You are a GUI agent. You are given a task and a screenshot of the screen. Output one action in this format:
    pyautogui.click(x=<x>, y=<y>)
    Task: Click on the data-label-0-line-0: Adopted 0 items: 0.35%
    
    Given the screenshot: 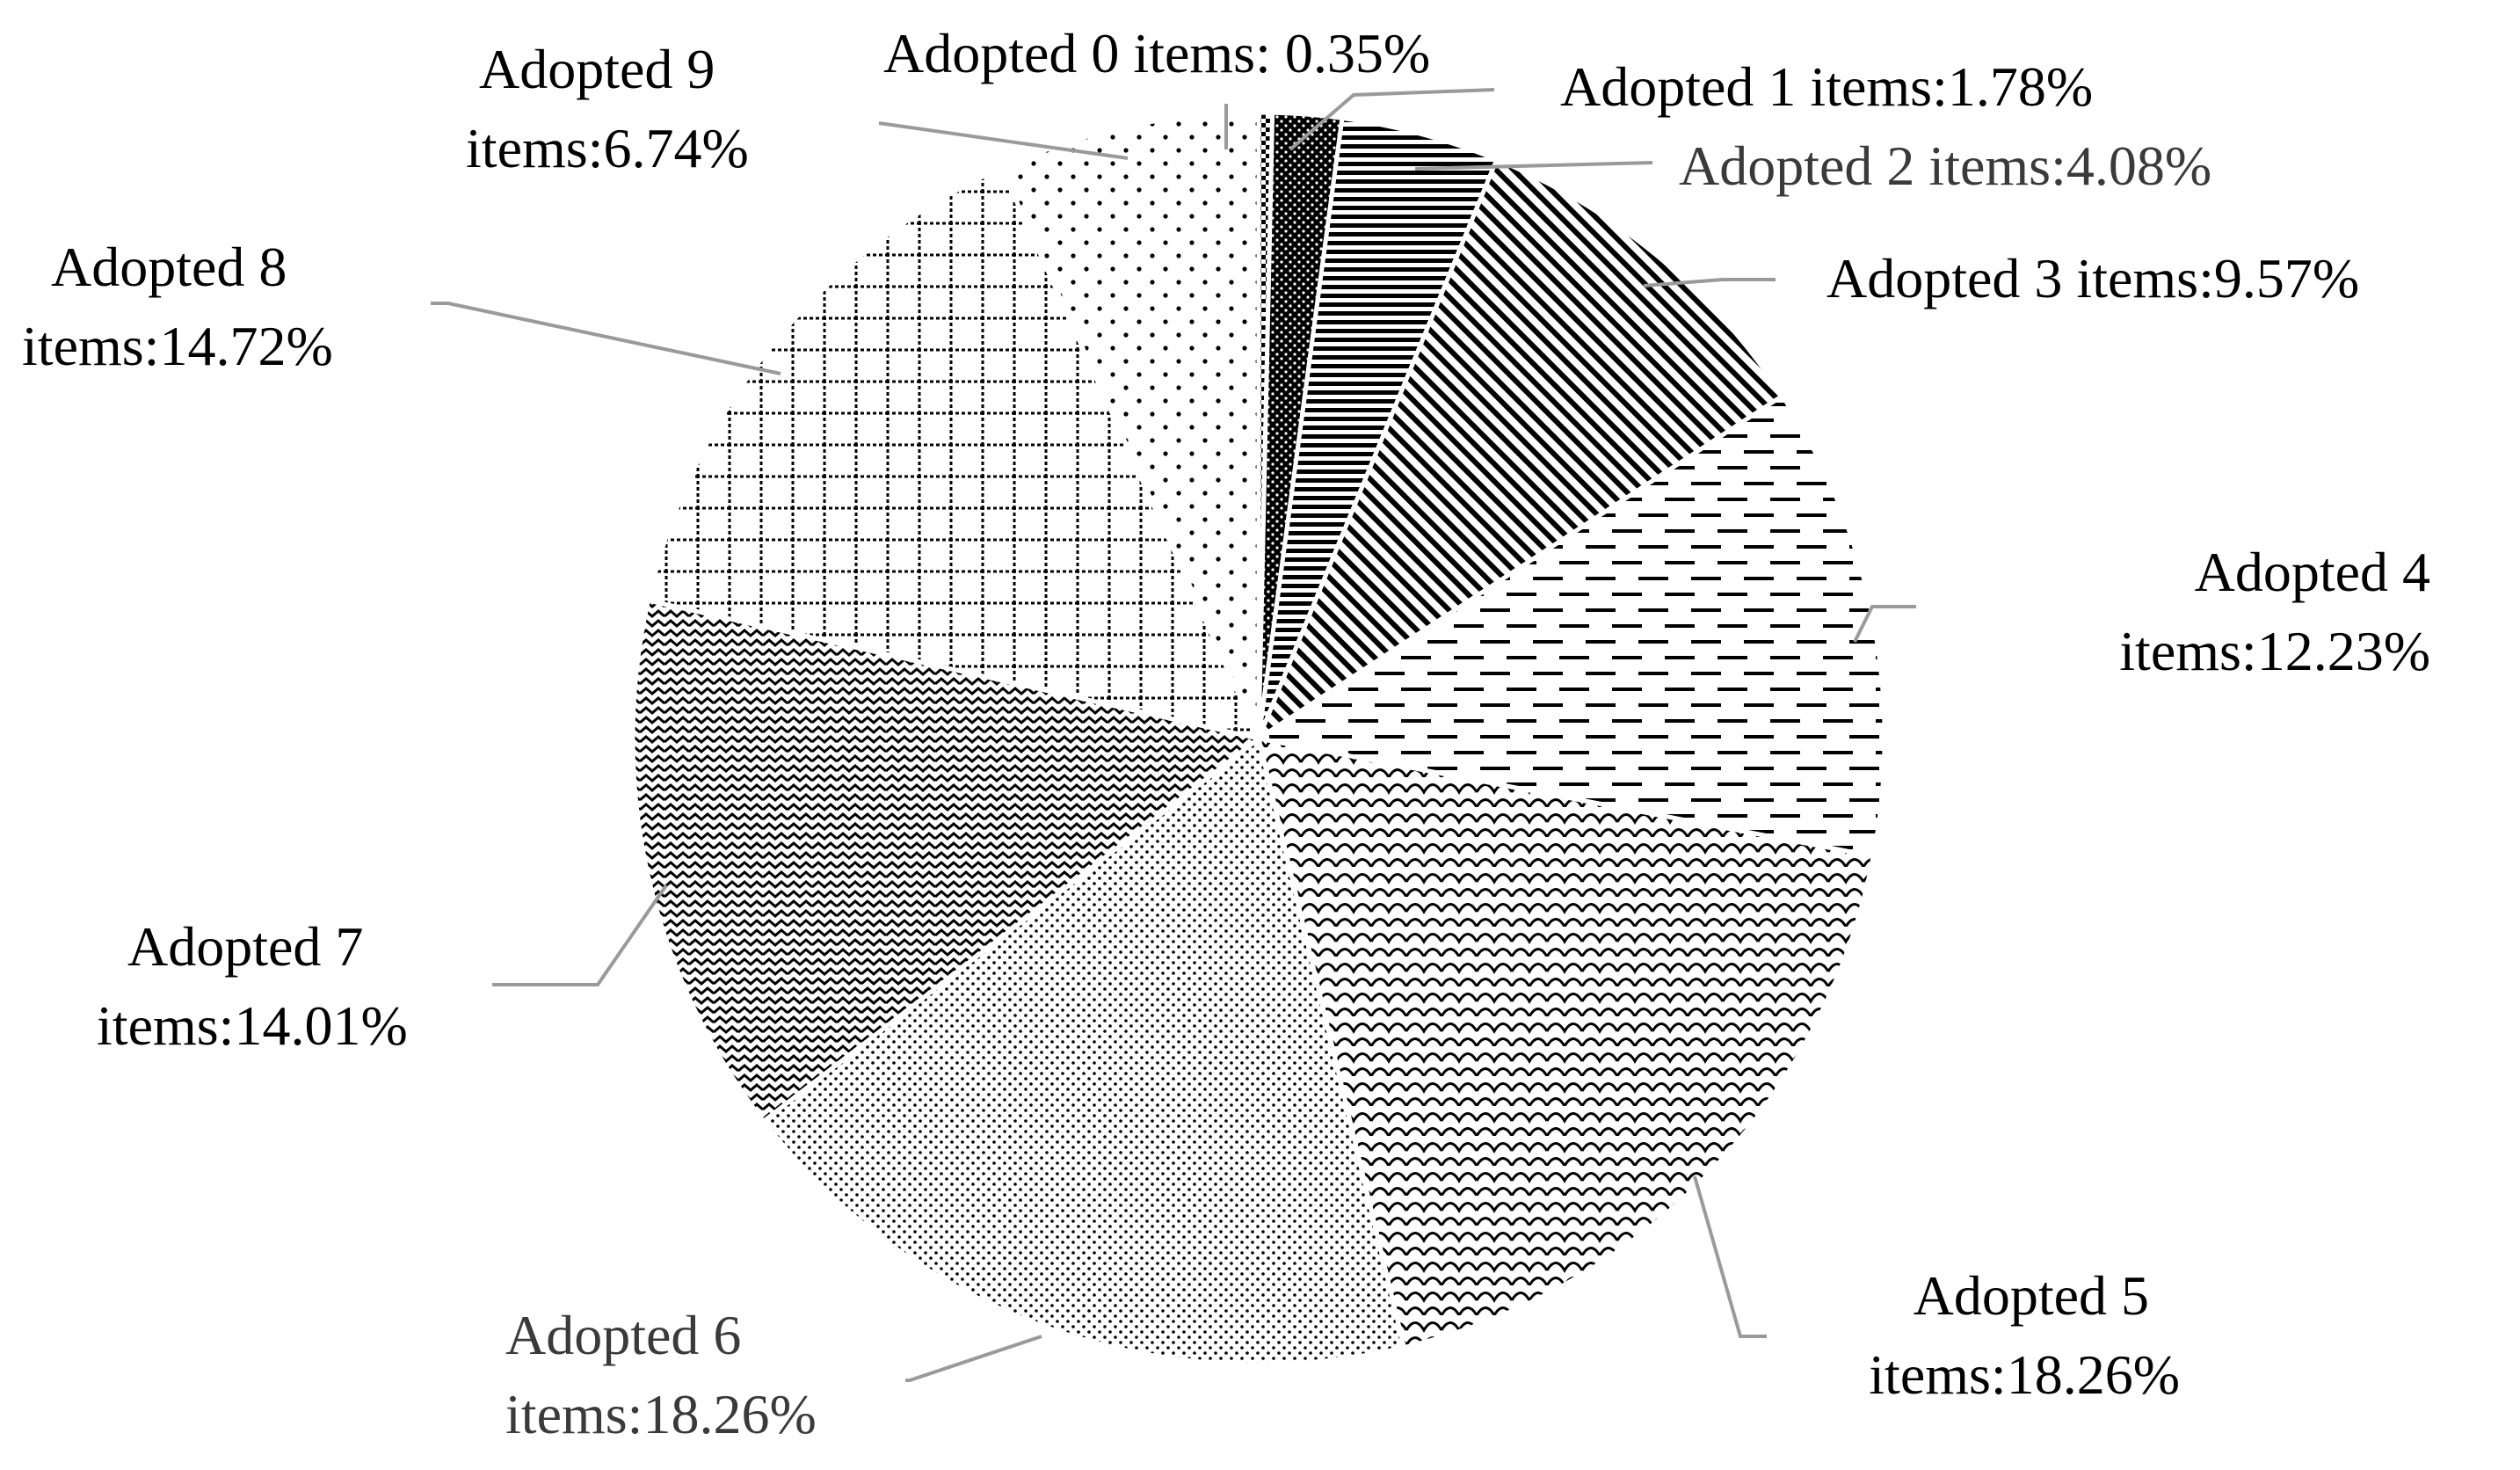 What is the action you would take?
    pyautogui.click(x=1156, y=53)
    